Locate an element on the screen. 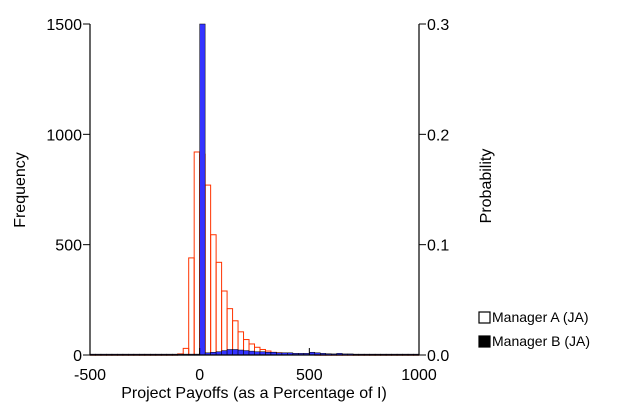 The image size is (619, 406). legend-swatch-manager-b is located at coordinates (484, 341).